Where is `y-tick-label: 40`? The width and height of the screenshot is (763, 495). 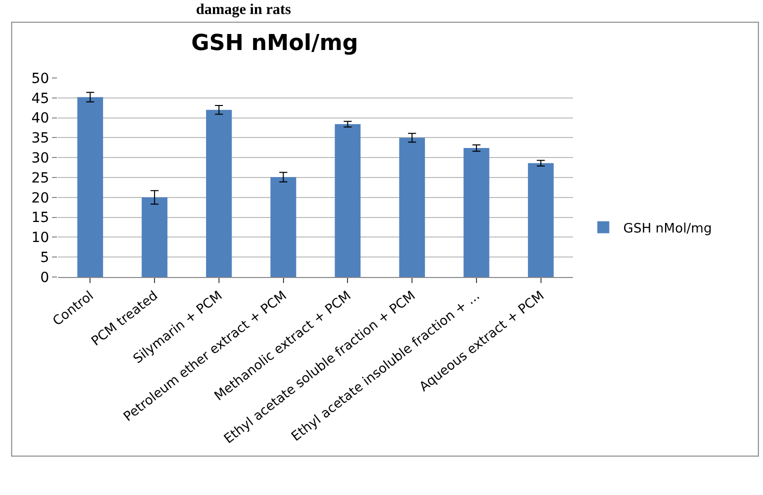 y-tick-label: 40 is located at coordinates (40, 118).